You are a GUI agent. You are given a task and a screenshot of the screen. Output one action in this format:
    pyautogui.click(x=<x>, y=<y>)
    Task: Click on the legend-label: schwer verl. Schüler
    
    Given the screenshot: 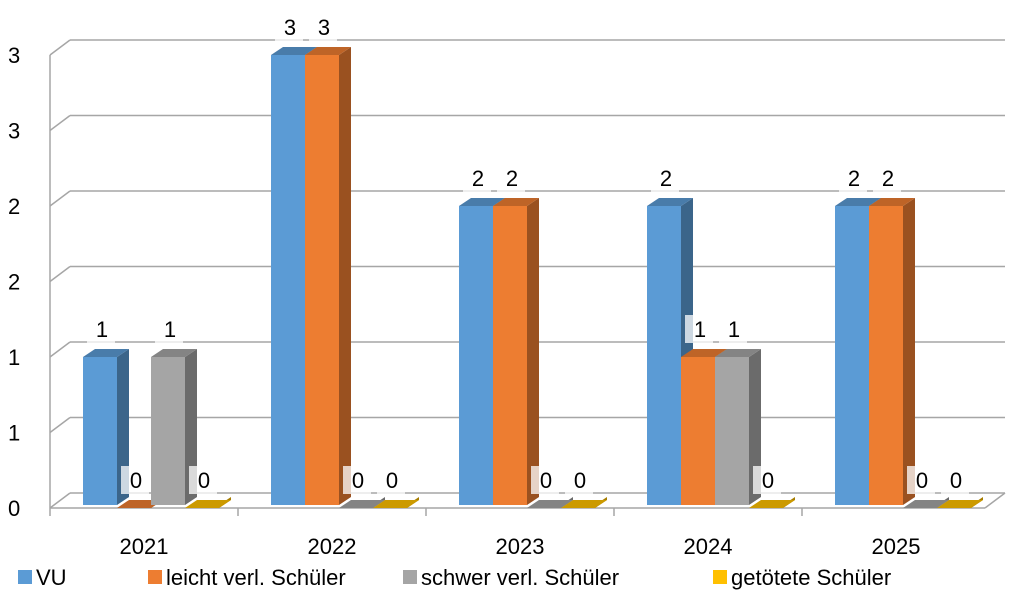 What is the action you would take?
    pyautogui.click(x=520, y=577)
    